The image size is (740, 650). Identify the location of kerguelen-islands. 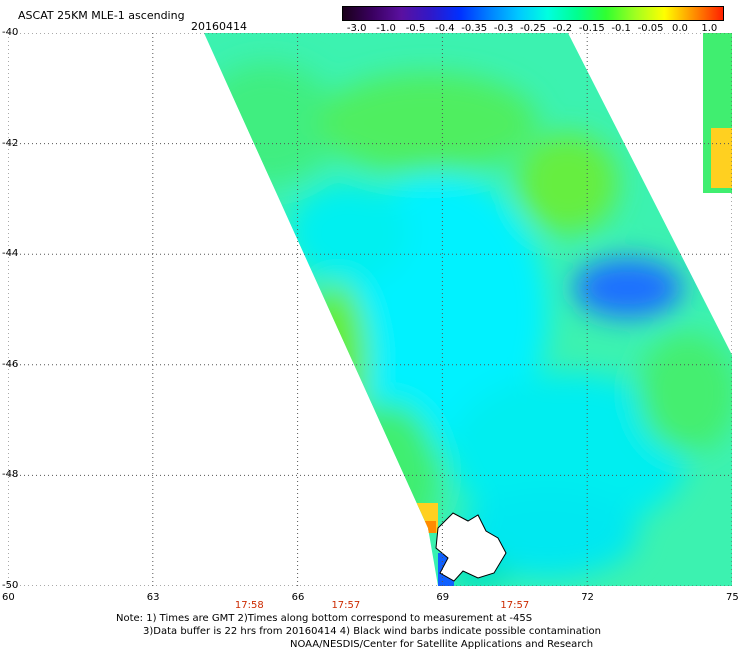
(471, 547).